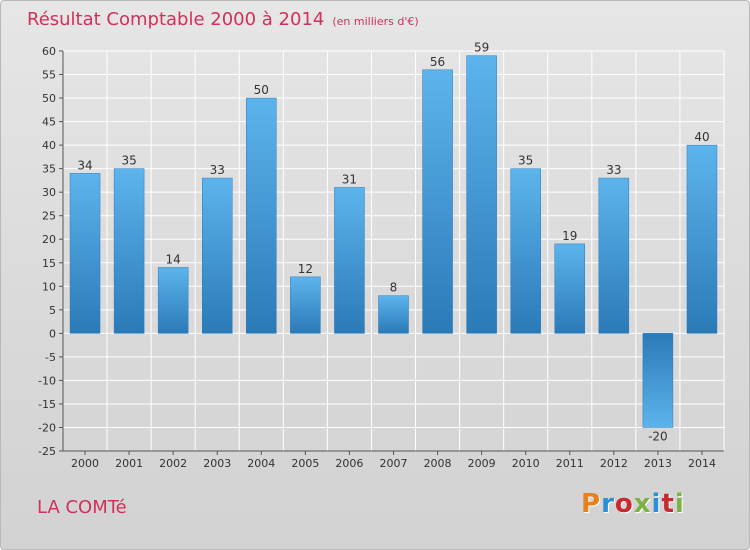 This screenshot has width=750, height=550. I want to click on x-tick-label: 2003, so click(217, 463).